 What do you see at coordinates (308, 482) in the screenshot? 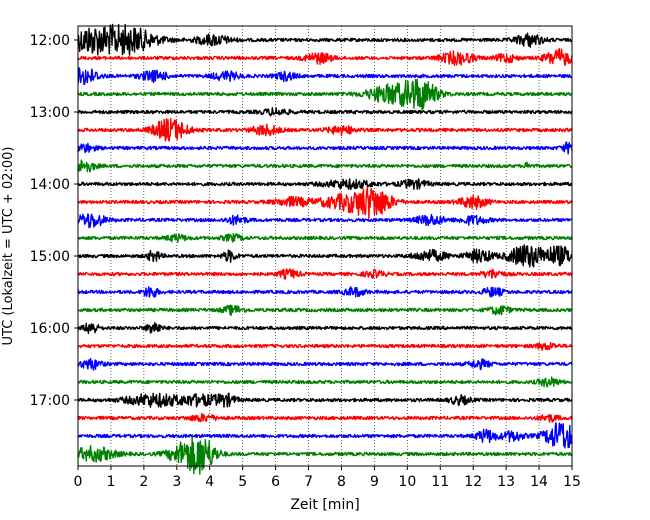
I see `x-tick-label: 7` at bounding box center [308, 482].